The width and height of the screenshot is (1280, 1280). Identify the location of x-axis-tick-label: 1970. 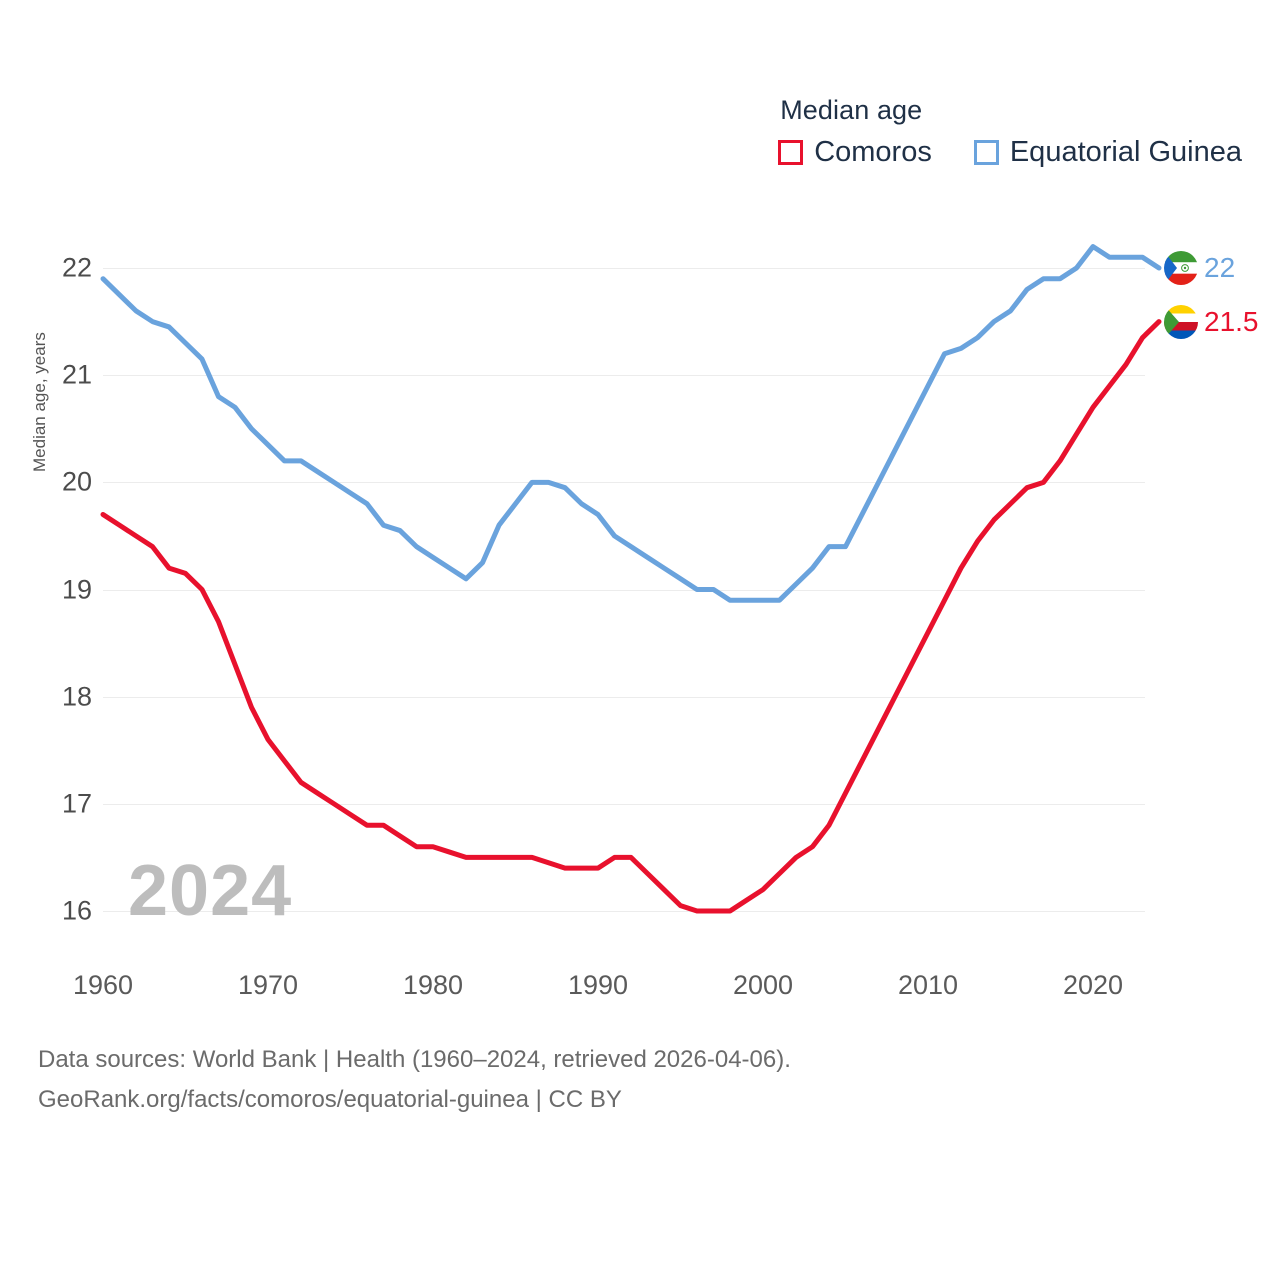
(268, 985).